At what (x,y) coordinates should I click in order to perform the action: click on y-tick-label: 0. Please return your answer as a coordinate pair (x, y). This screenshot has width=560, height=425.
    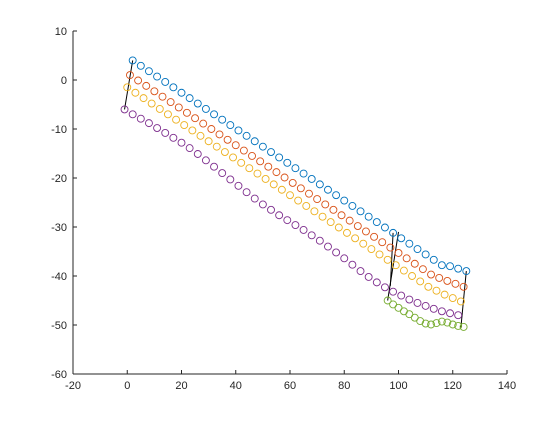
    Looking at the image, I should click on (64, 81).